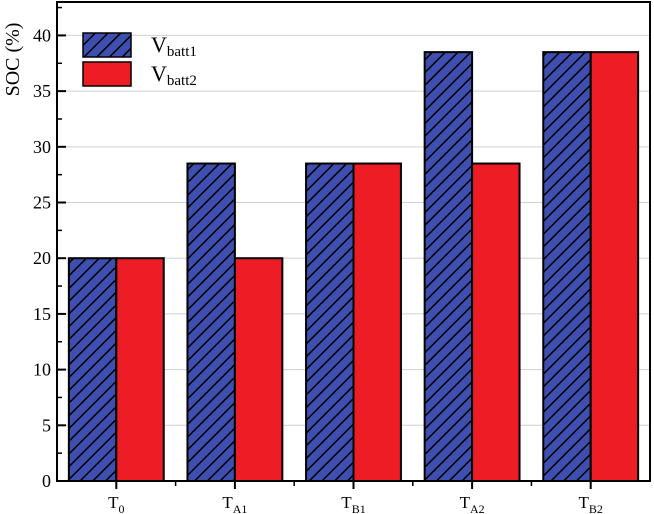 This screenshot has height=514, width=654. I want to click on x-tick-label: TB2, so click(590, 503).